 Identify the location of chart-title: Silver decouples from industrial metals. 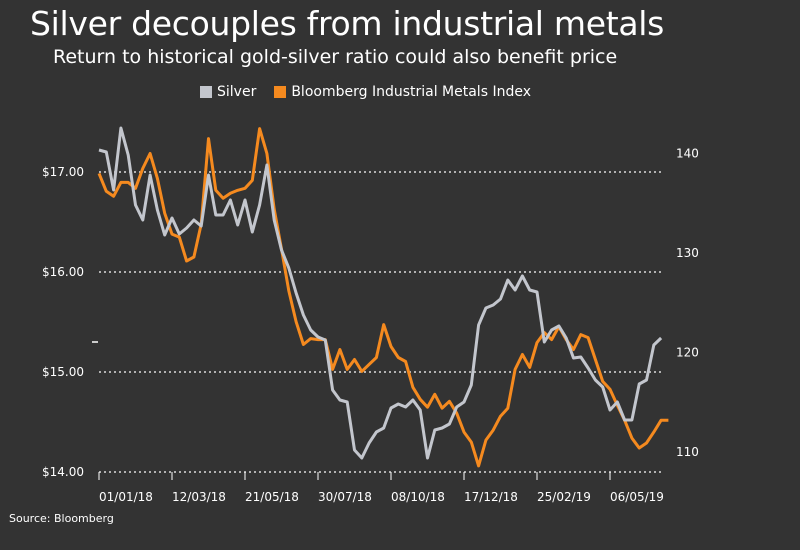
(347, 23).